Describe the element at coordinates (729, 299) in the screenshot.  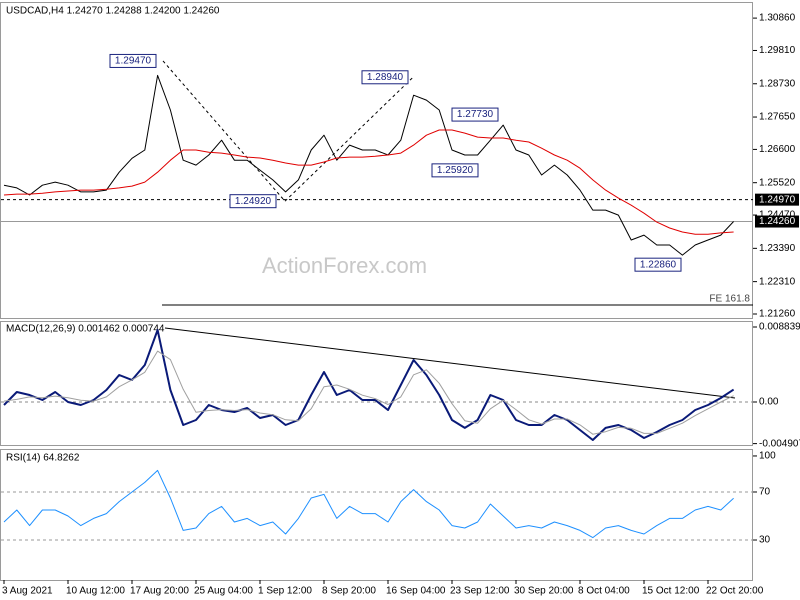
I see `fe-level-label: FE 161.8` at that location.